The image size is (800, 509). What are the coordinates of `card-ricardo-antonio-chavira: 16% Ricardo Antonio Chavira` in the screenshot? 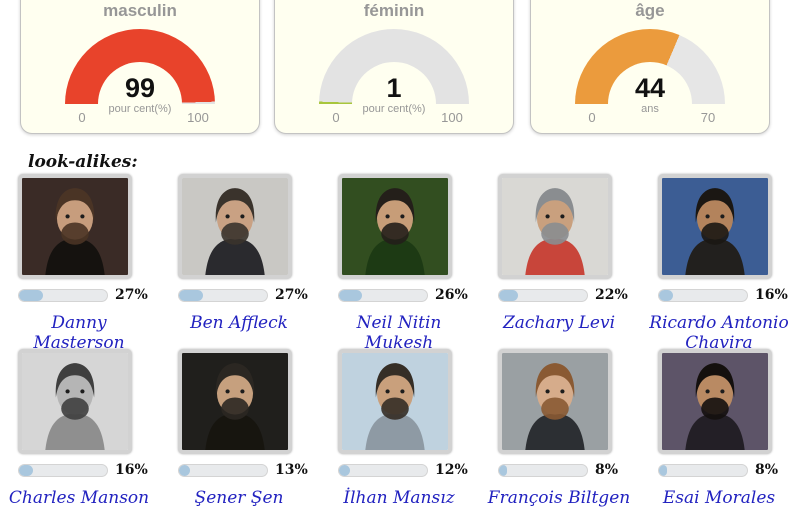 It's located at (724, 263).